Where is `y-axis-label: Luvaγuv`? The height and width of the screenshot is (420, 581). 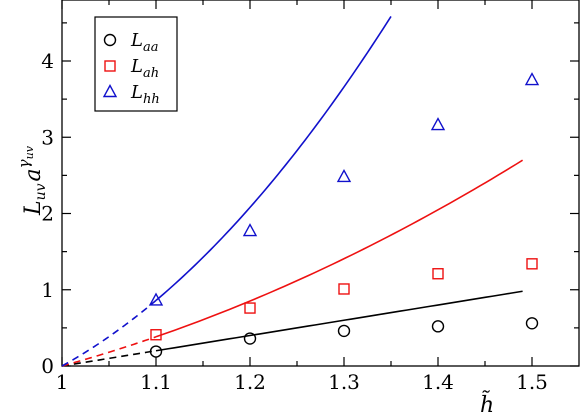
y-axis-label: Luvaγuv is located at coordinates (32, 180).